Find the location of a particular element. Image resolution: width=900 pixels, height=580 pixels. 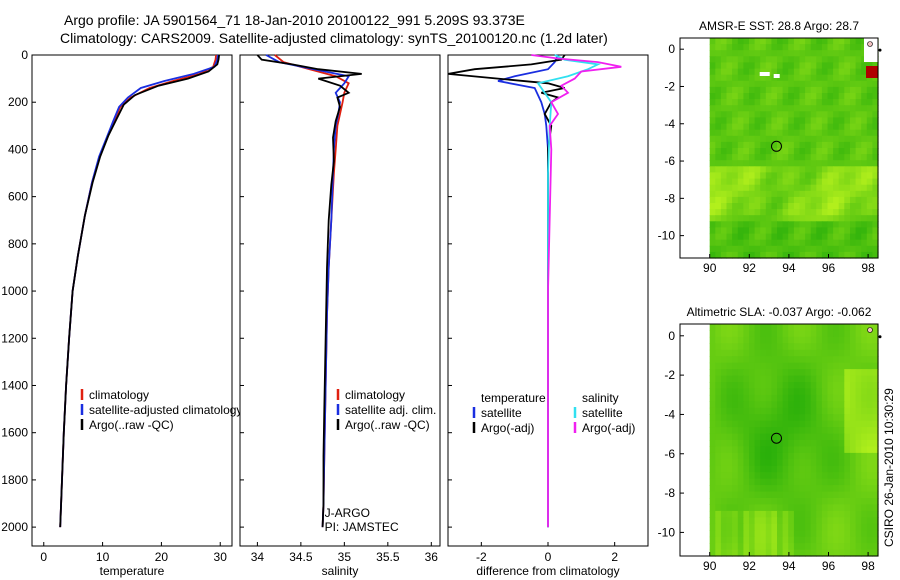

temperature-legend-label: satellite-adjusted climatology is located at coordinates (165, 410).